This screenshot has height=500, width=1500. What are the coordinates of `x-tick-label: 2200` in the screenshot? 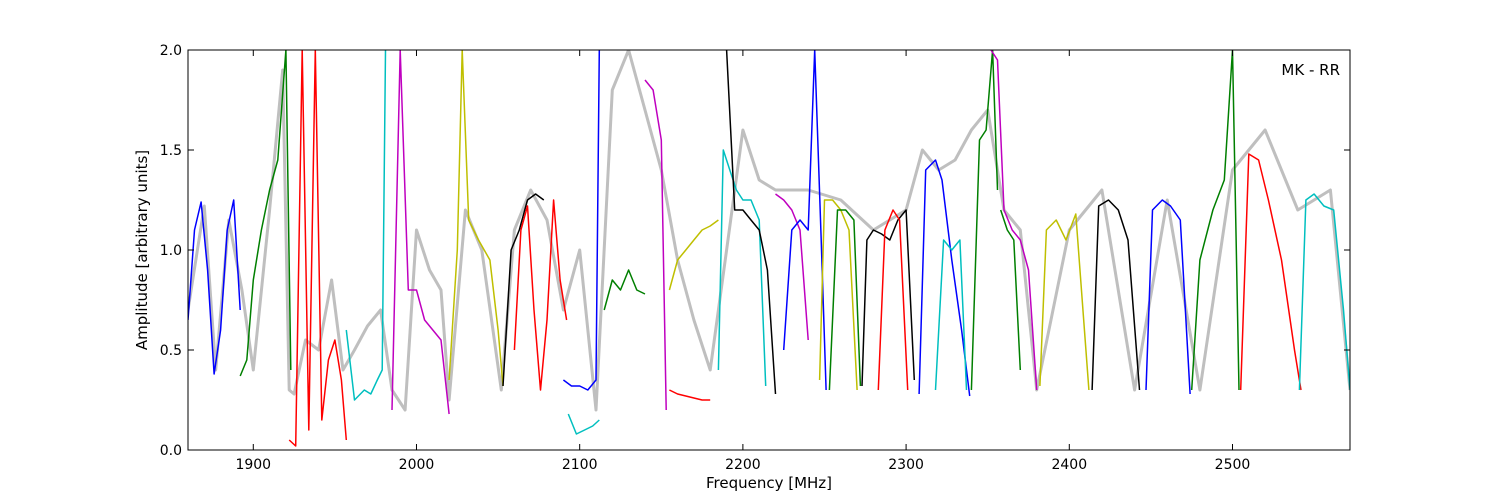 It's located at (743, 465).